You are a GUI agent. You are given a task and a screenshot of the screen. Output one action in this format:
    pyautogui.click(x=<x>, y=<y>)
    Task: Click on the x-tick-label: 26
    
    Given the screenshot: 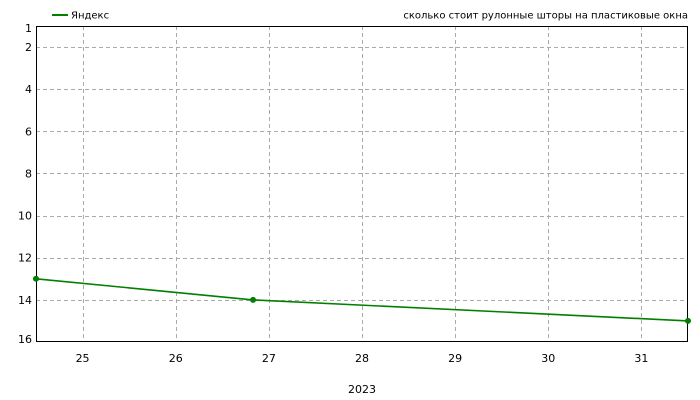 What is the action you would take?
    pyautogui.click(x=176, y=358)
    